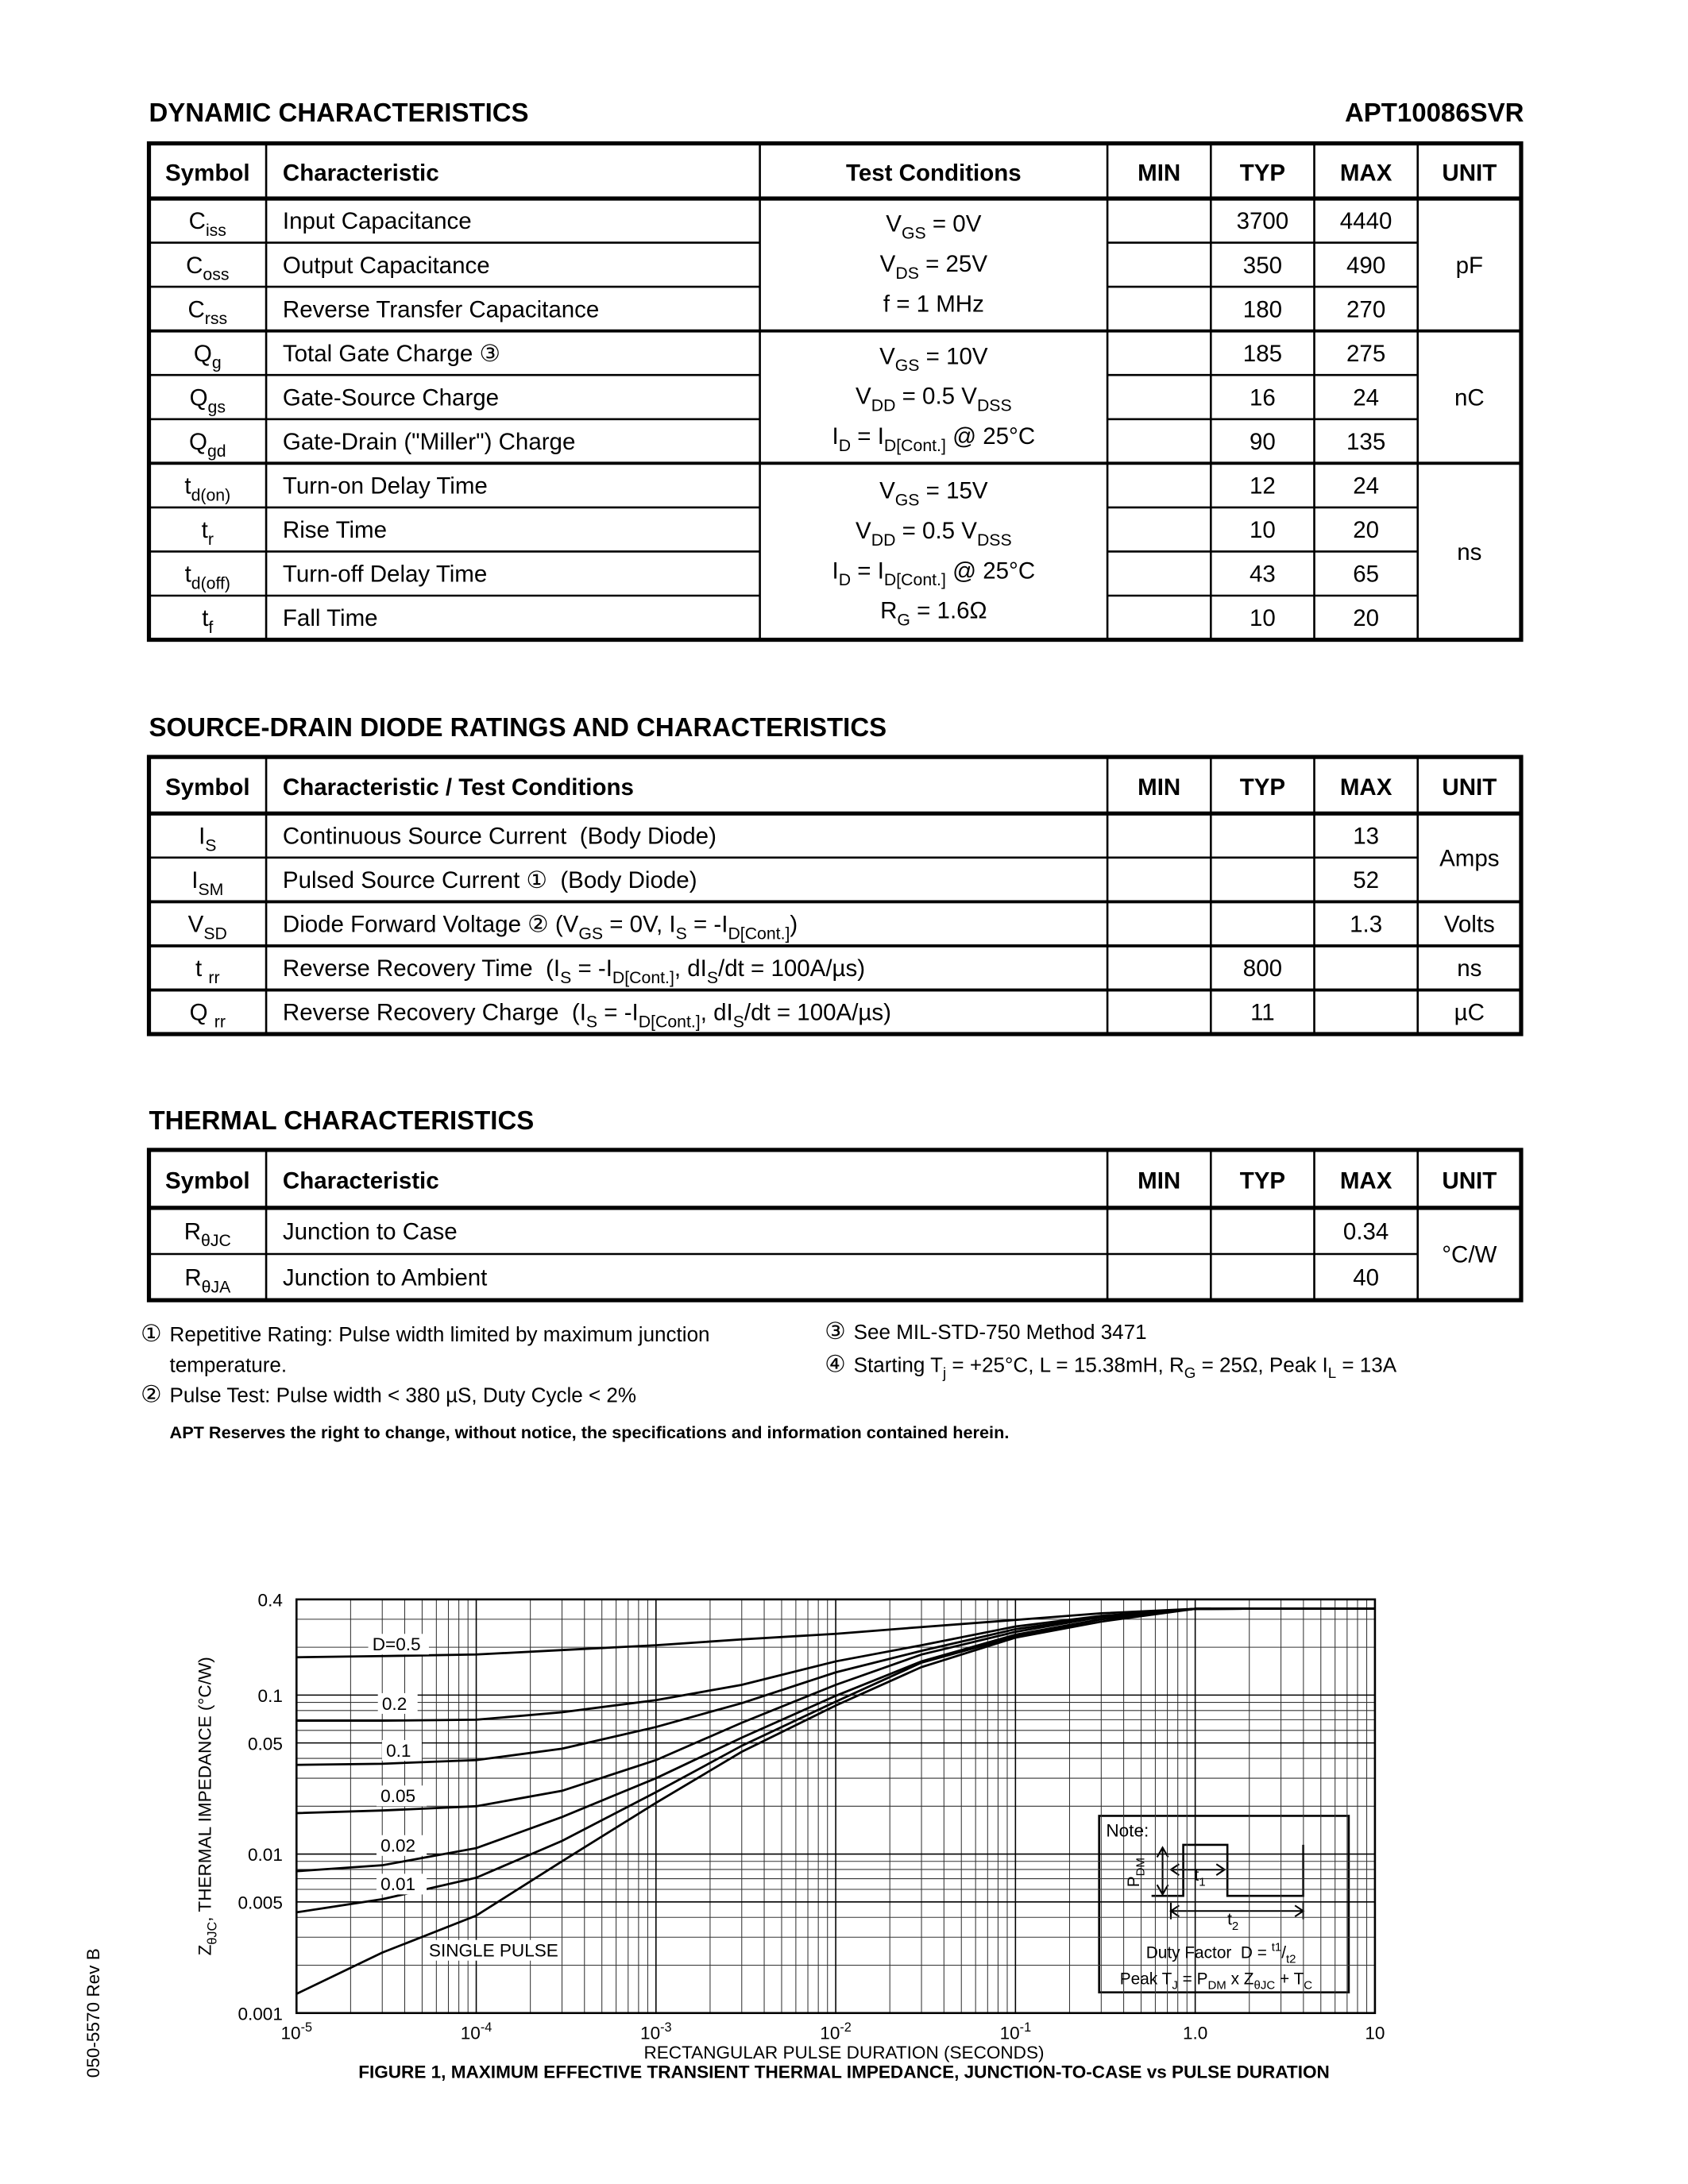 This screenshot has width=1688, height=2184. Describe the element at coordinates (1235, 1926) in the screenshot. I see `subscript: 2` at that location.